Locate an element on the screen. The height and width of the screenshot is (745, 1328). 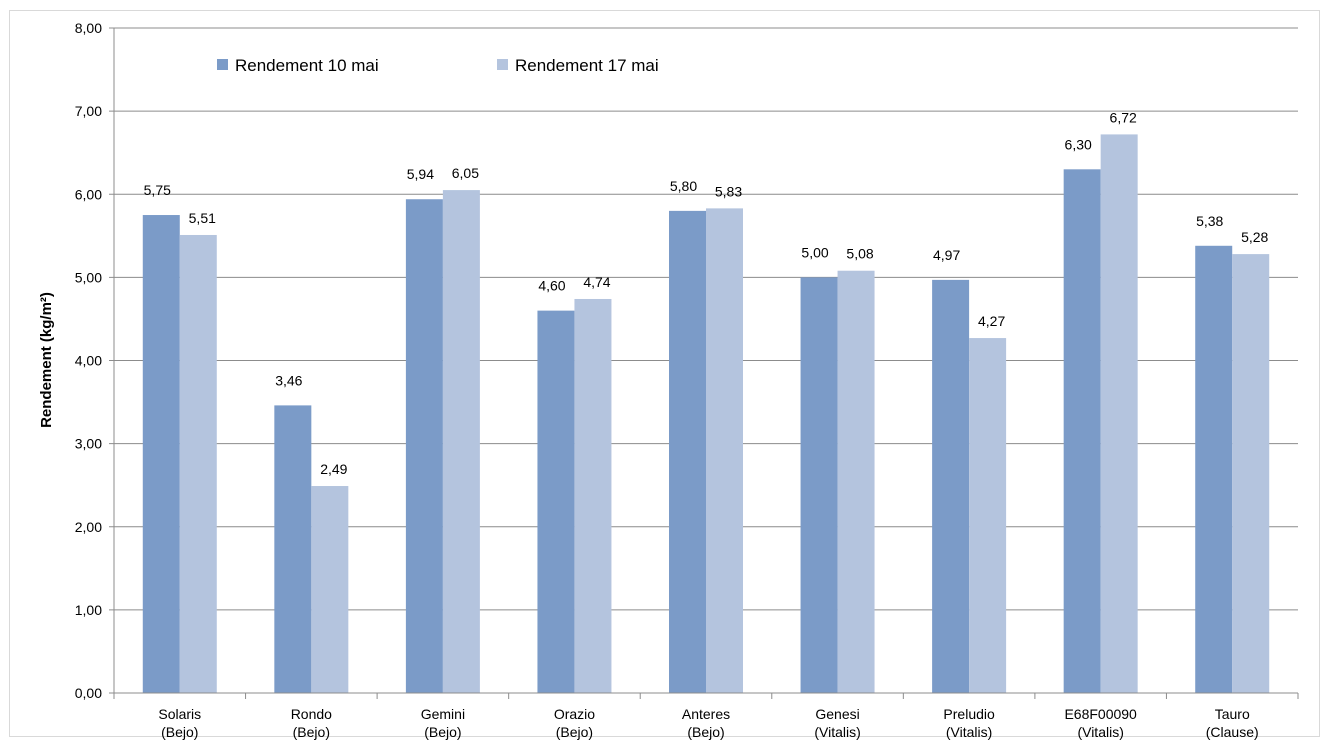
data-label: 5,51 is located at coordinates (202, 218).